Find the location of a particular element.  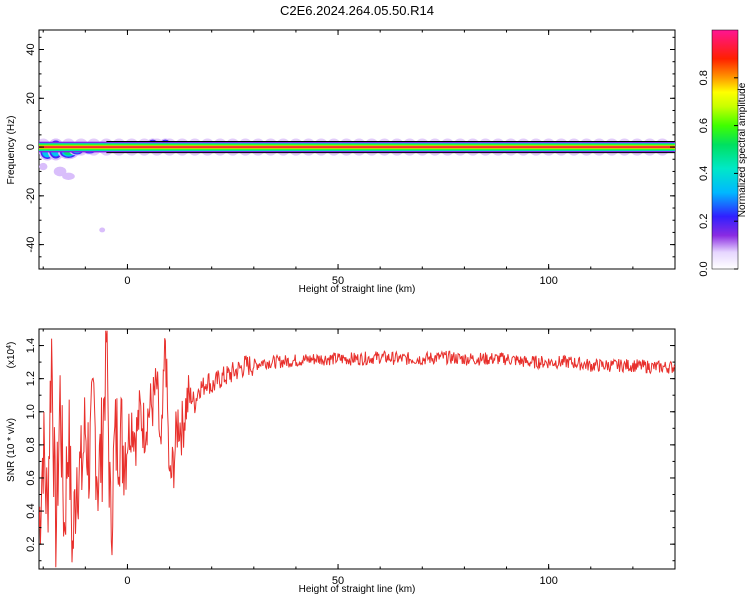

y-tick-label: 0 is located at coordinates (31, 147).